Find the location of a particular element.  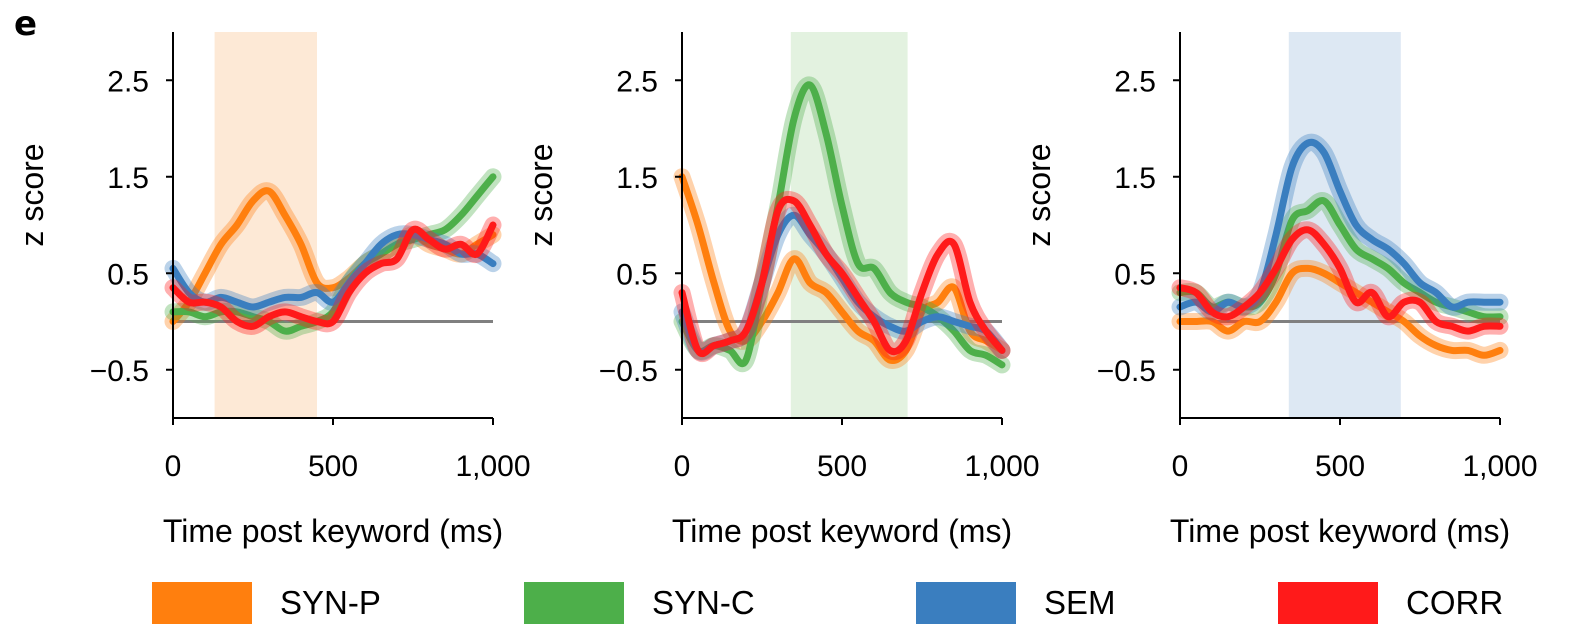

panel-1-x-tick-label: 500 is located at coordinates (333, 466).